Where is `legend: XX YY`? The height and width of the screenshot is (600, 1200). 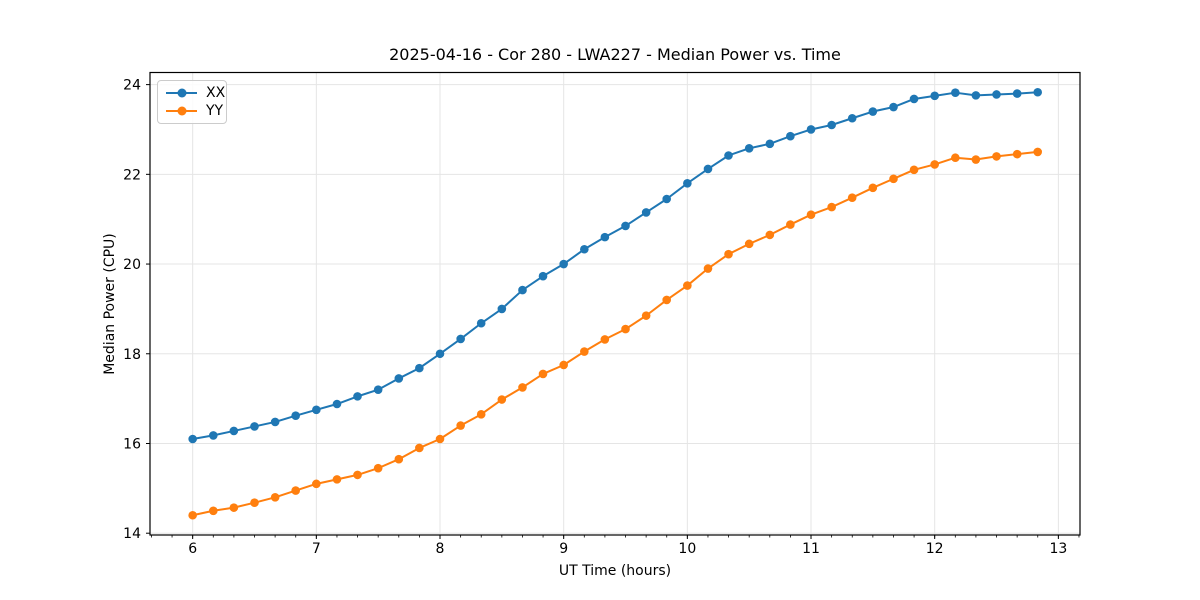 legend: XX YY is located at coordinates (192, 102).